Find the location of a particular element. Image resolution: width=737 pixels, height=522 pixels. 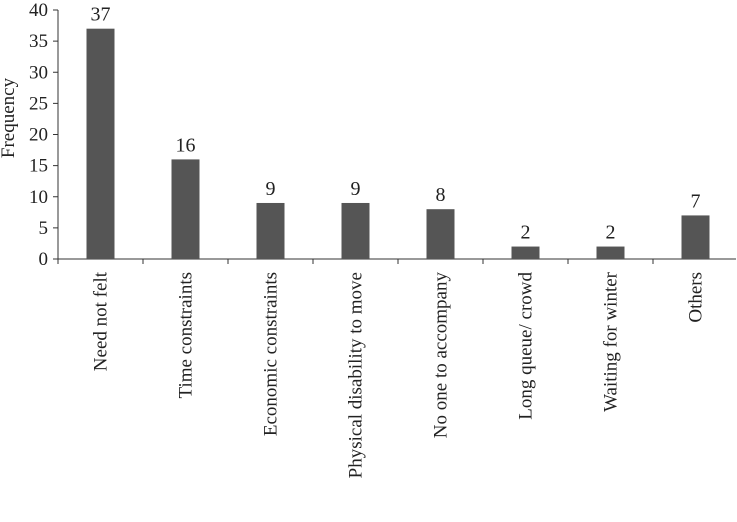

x-category-label: Physical disability to move is located at coordinates (356, 375).